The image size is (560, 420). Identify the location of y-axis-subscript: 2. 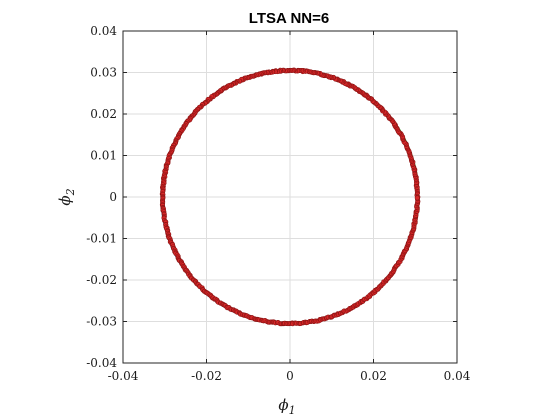
(70, 192).